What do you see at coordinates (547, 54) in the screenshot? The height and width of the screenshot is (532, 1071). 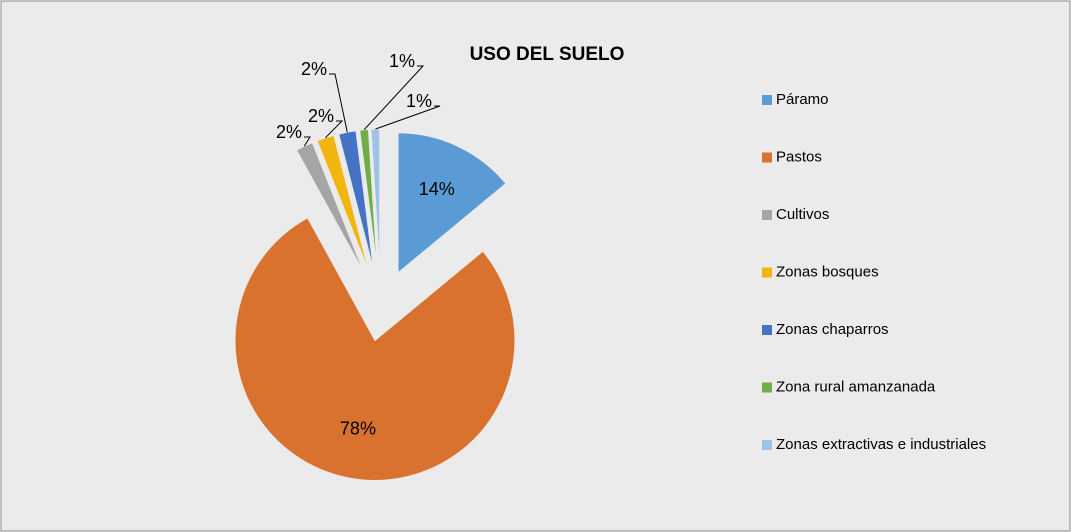 I see `chart-title: USO DEL SUELO` at bounding box center [547, 54].